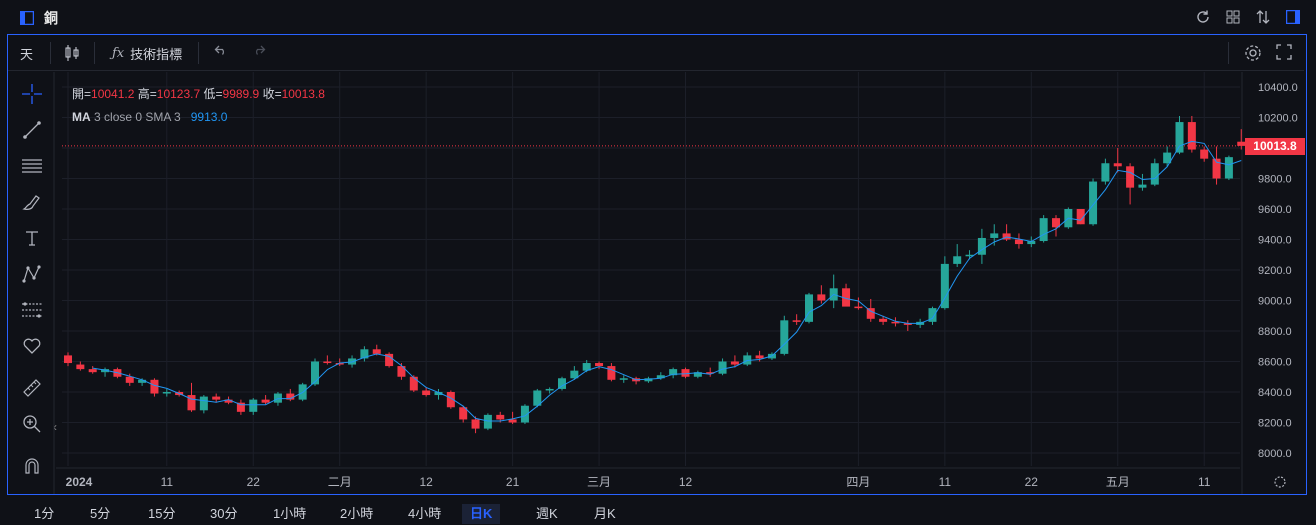 Image resolution: width=1316 pixels, height=525 pixels. What do you see at coordinates (32, 166) in the screenshot?
I see `horizontal-lines-icon` at bounding box center [32, 166].